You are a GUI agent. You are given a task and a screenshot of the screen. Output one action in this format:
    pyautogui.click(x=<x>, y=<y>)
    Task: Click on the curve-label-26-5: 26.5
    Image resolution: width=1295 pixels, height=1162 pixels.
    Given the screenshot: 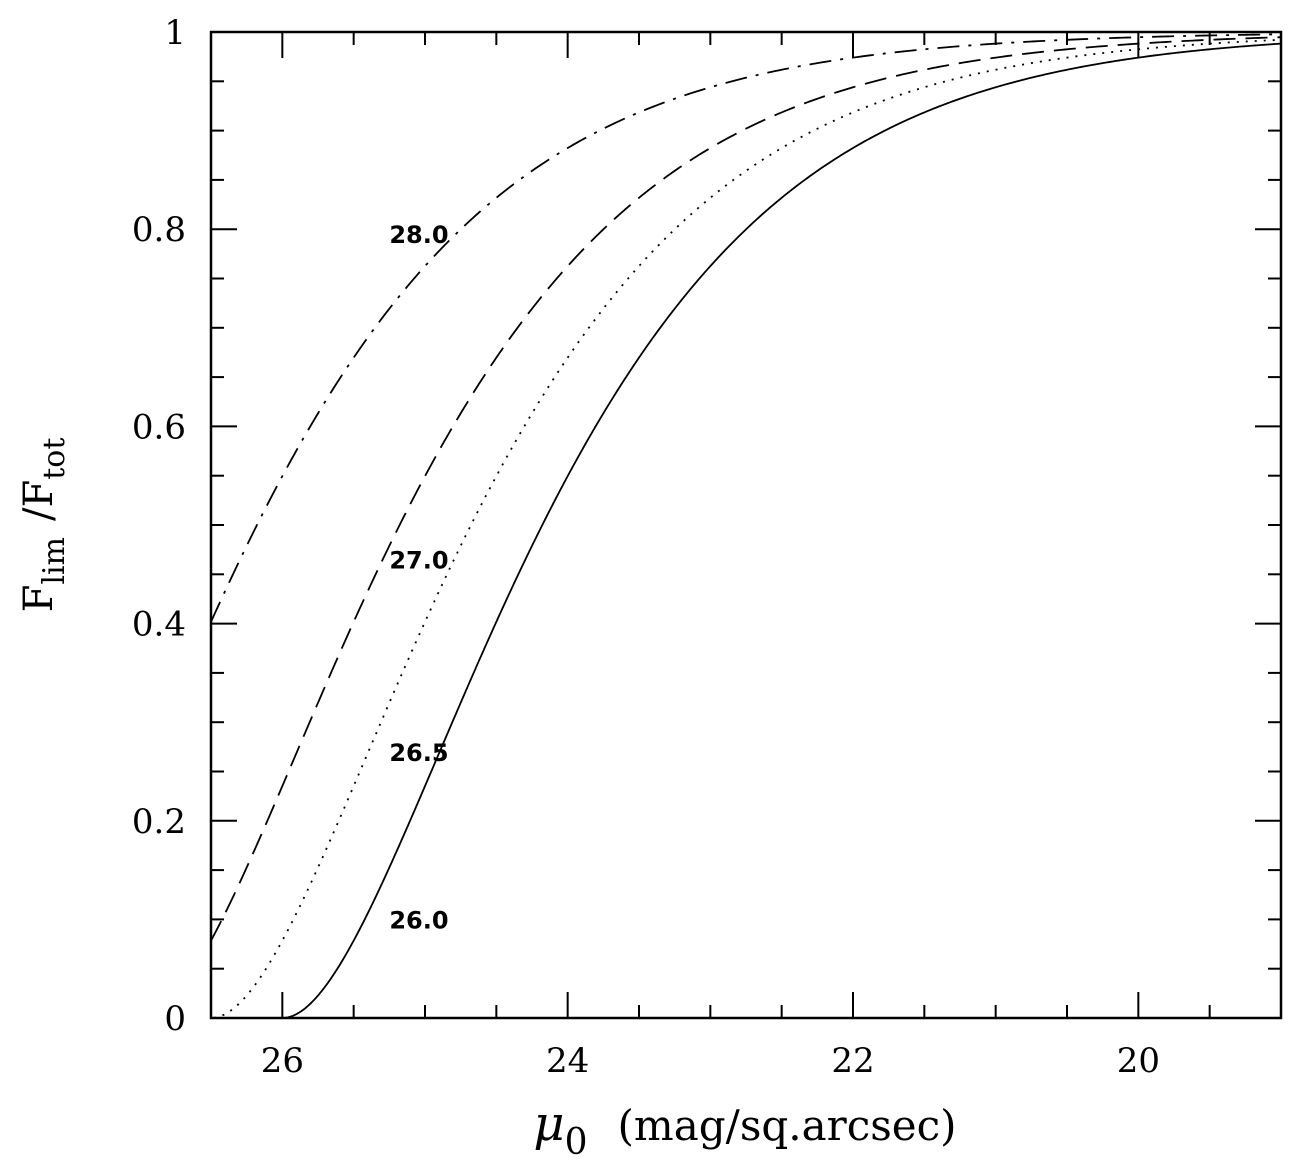 What is the action you would take?
    pyautogui.click(x=418, y=753)
    